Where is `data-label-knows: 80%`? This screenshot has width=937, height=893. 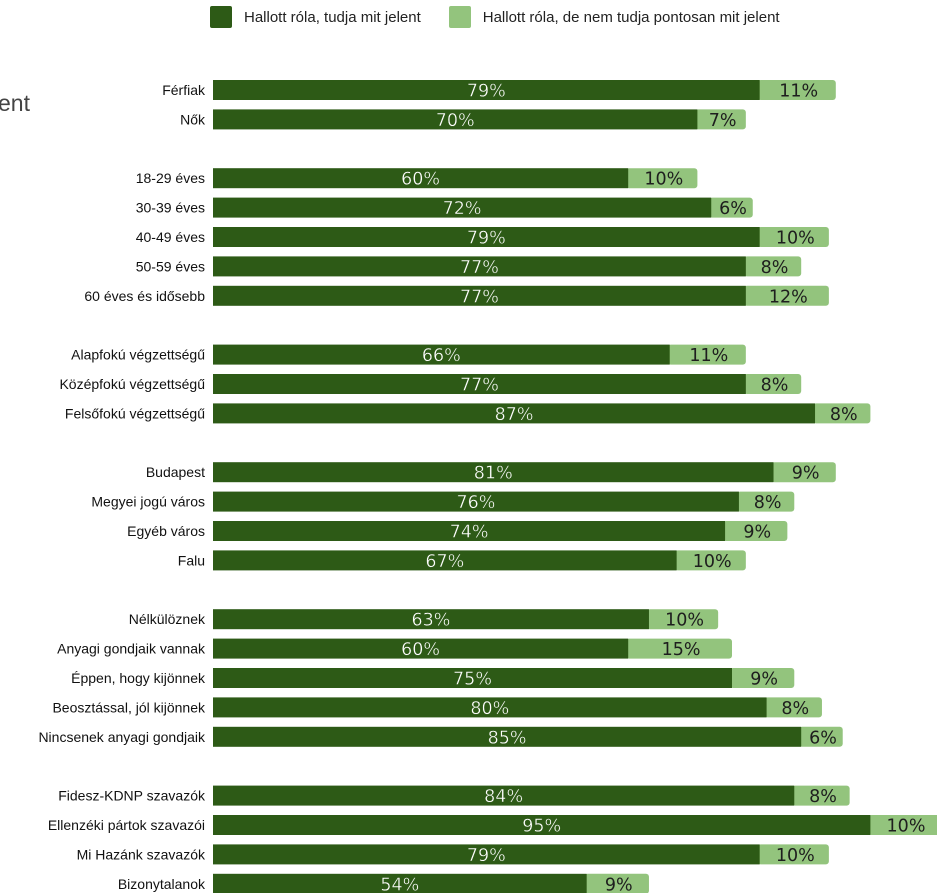
data-label-knows: 80% is located at coordinates (489, 709).